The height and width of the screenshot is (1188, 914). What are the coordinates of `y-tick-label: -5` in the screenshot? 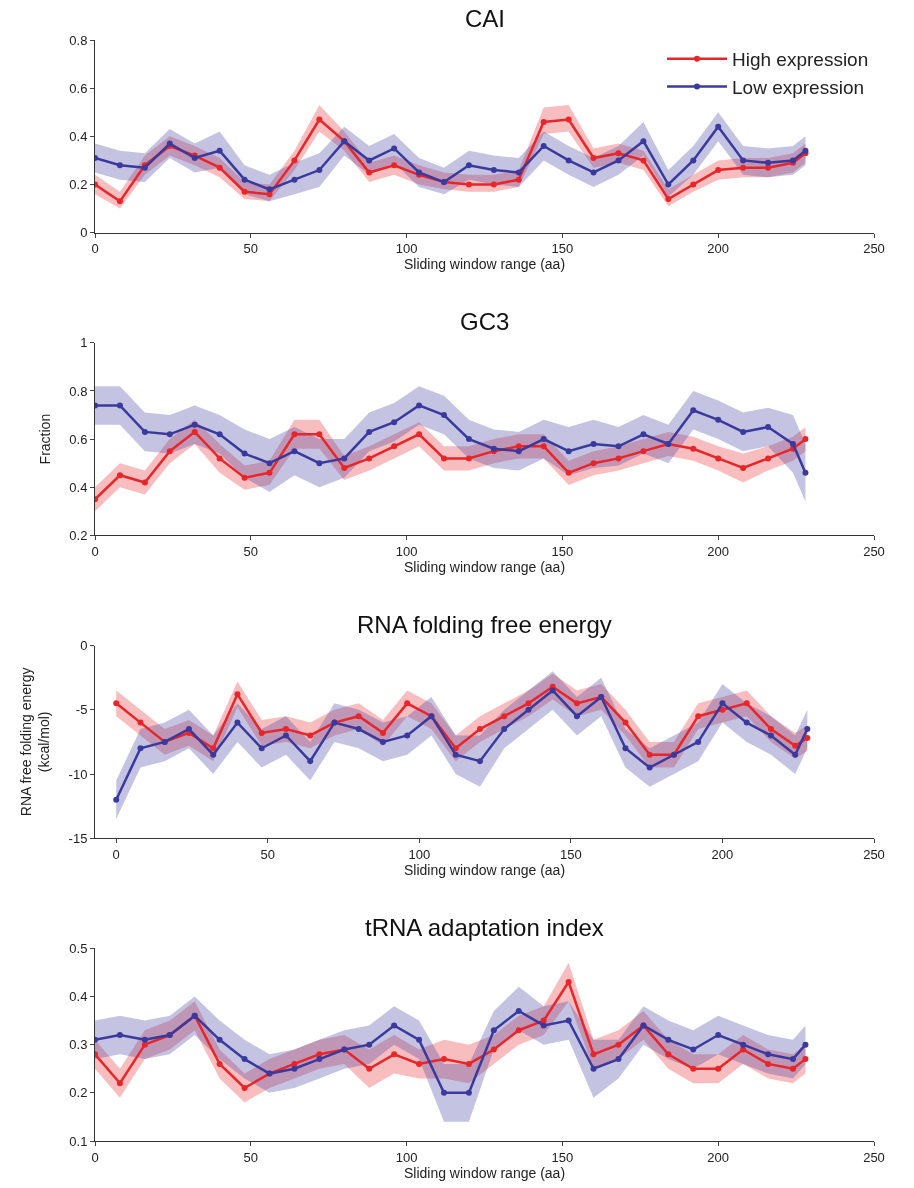 It's located at (81, 710).